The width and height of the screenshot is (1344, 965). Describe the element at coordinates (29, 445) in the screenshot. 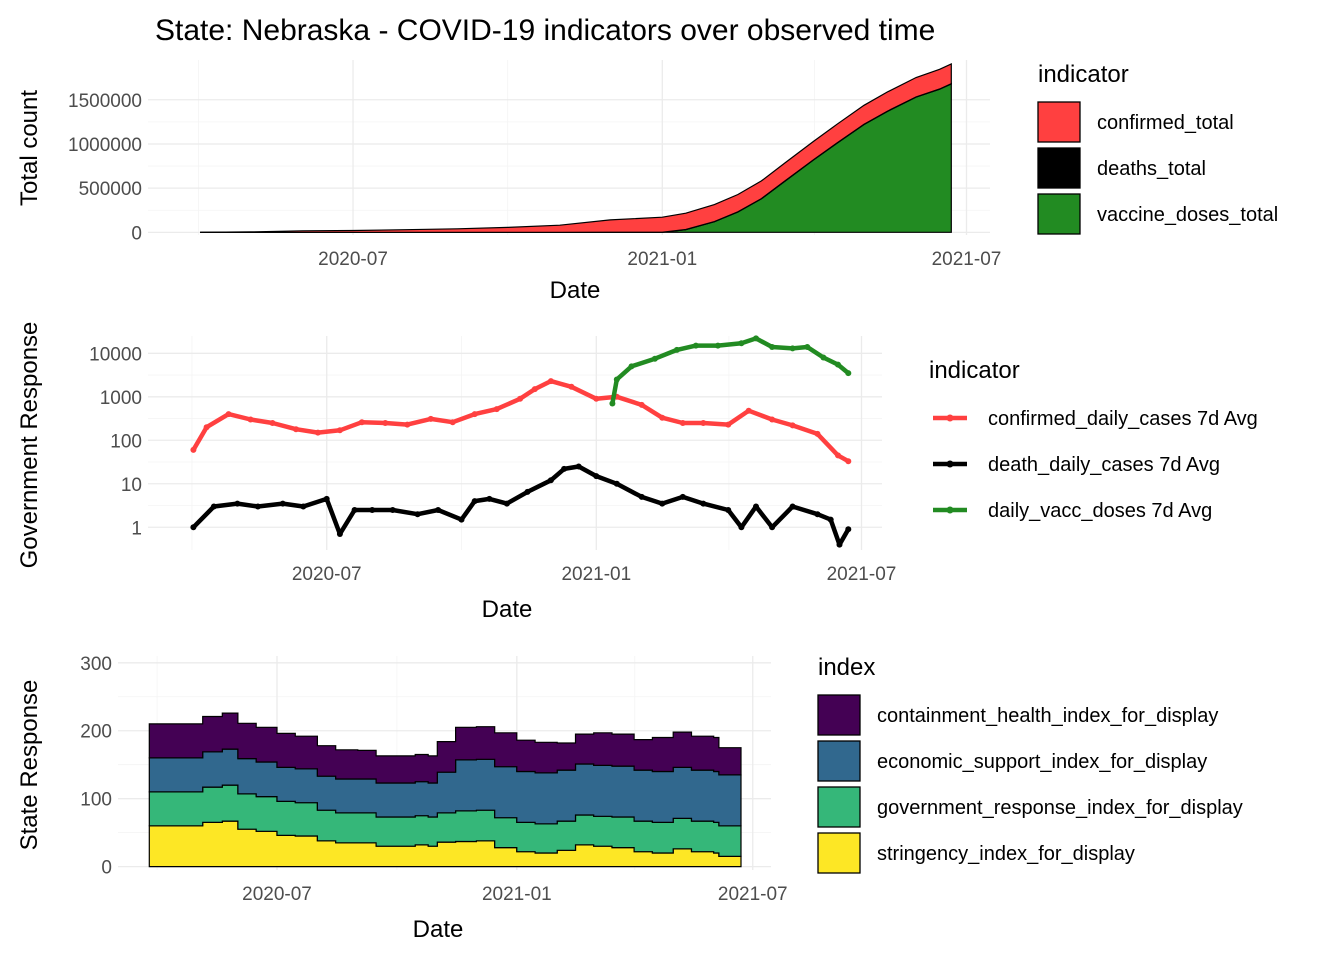

I see `y-axis-title-government-response: Government Response` at that location.